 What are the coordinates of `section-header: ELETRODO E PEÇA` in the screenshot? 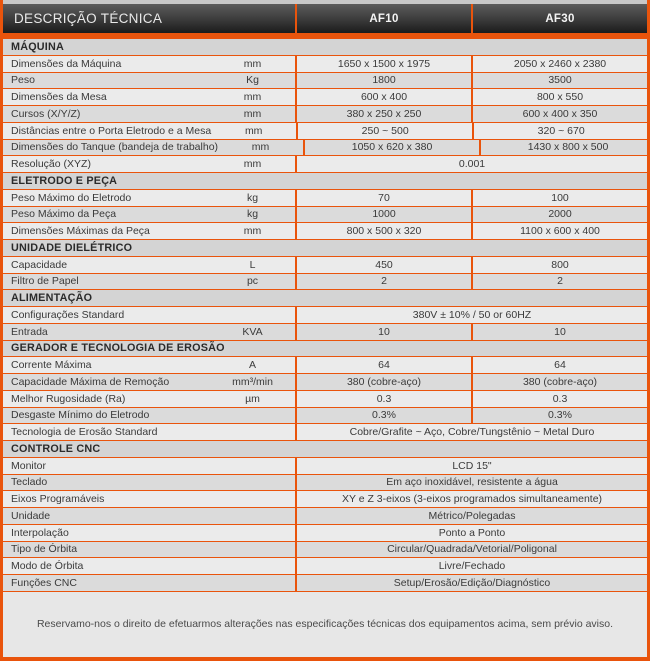 It's located at (325, 181).